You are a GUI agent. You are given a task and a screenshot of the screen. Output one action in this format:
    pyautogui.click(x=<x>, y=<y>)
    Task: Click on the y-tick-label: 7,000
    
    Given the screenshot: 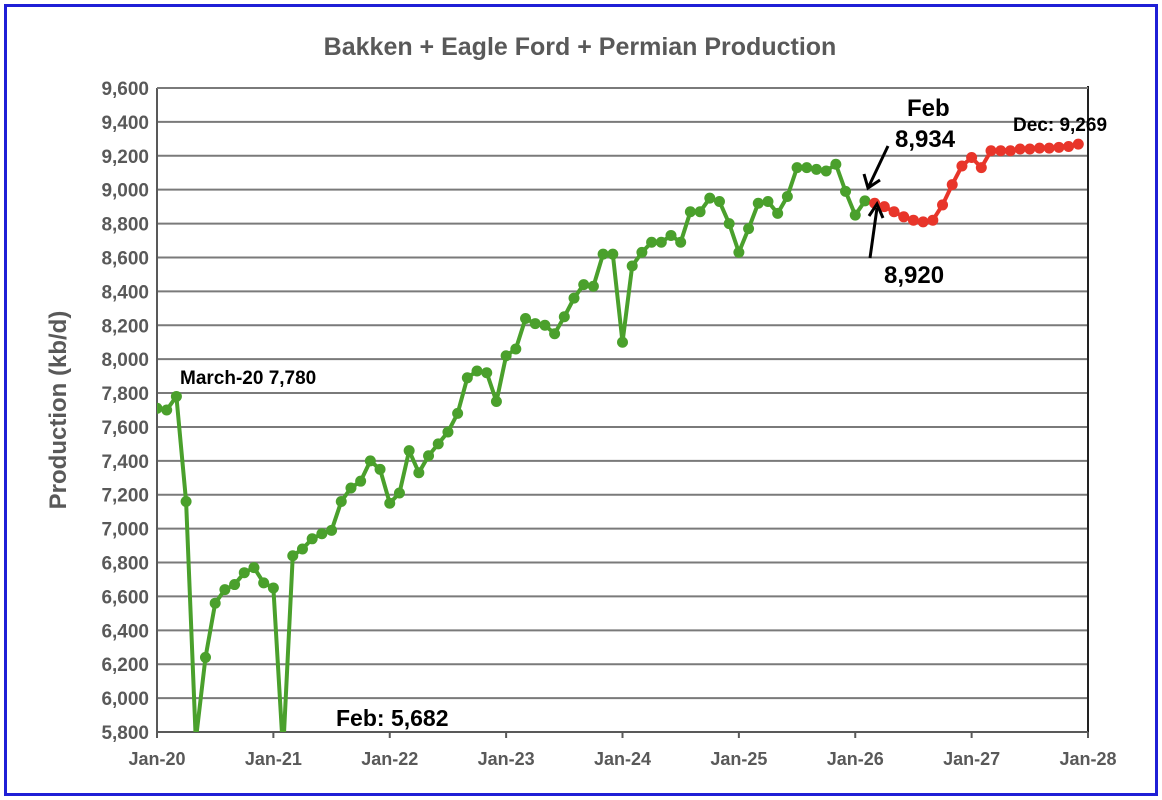 What is the action you would take?
    pyautogui.click(x=125, y=530)
    